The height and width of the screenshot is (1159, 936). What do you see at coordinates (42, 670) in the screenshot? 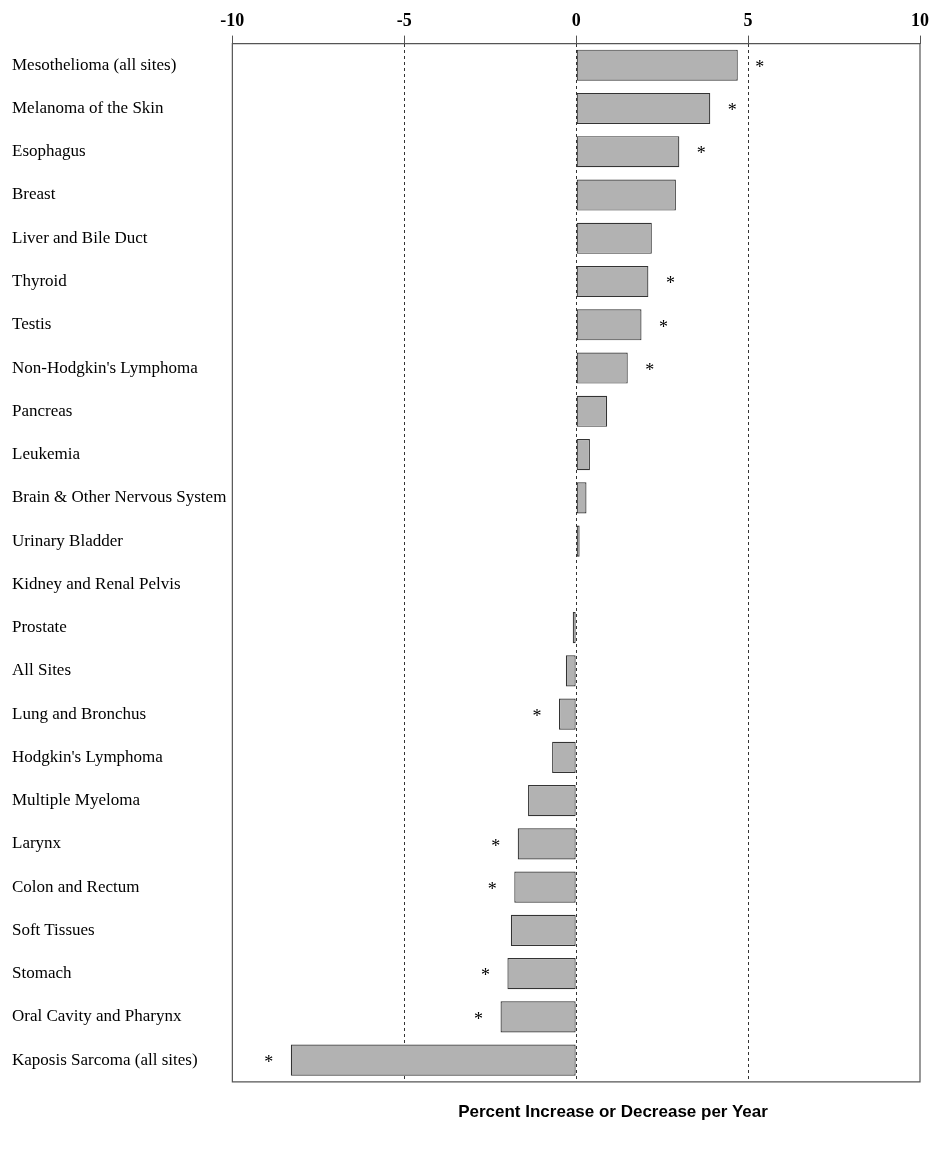
I see `y-tick-label: All Sites` at bounding box center [42, 670].